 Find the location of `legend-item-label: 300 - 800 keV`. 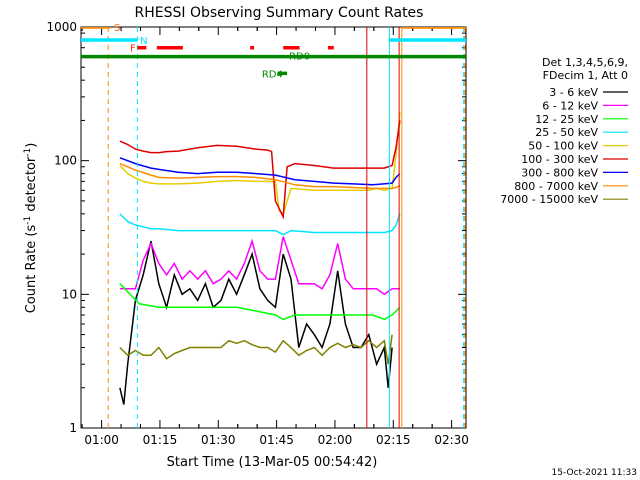

legend-item-label: 300 - 800 keV is located at coordinates (559, 172).